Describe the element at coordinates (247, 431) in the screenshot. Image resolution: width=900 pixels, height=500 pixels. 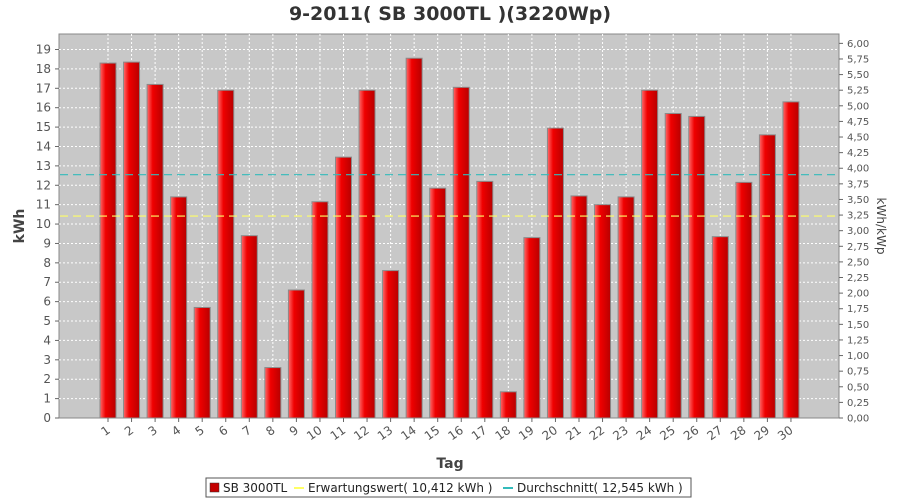
I see `x-tick-label: 7` at that location.